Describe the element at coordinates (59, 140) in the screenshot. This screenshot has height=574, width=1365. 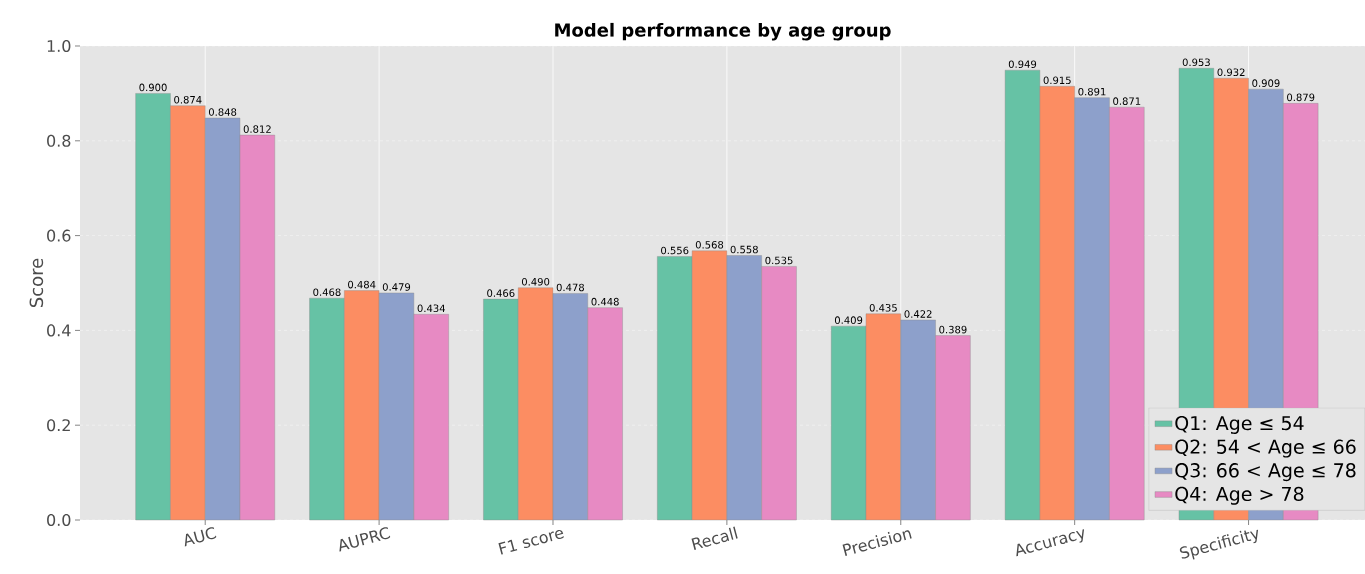
I see `y-tick-label: 0.8` at that location.